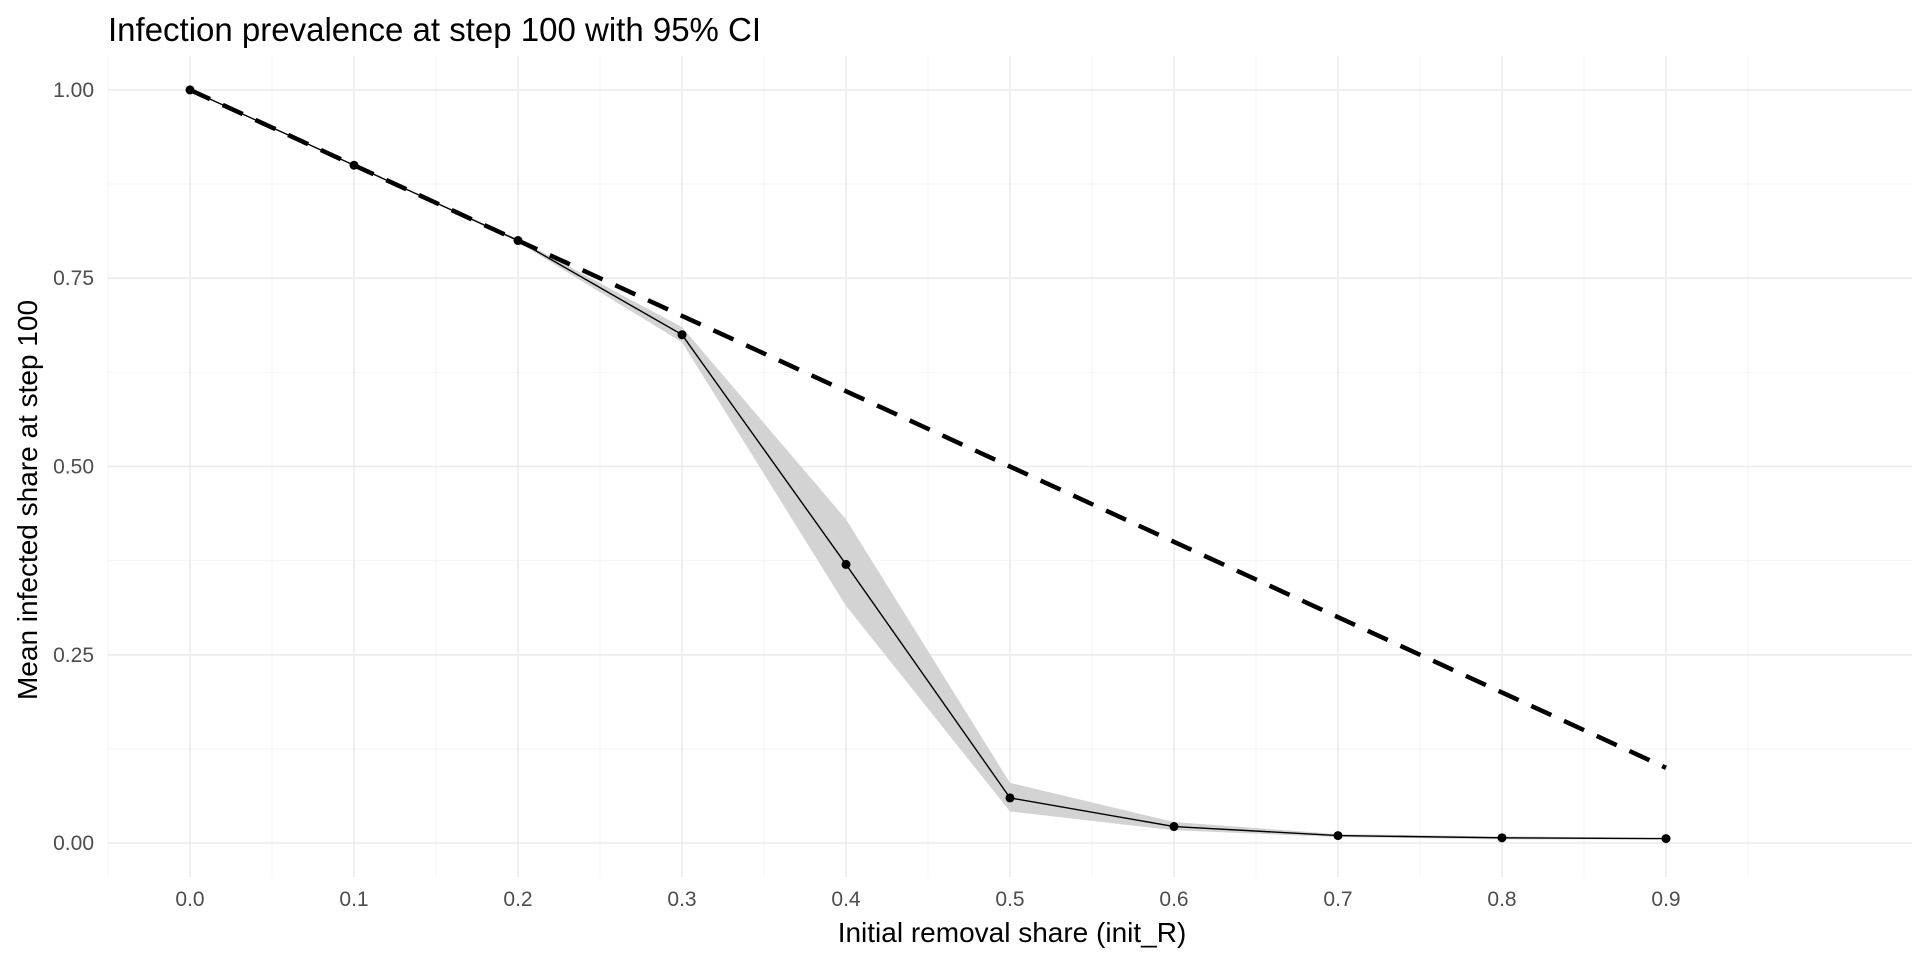 The width and height of the screenshot is (1920, 960). I want to click on x-tick-label: 0.2, so click(517, 899).